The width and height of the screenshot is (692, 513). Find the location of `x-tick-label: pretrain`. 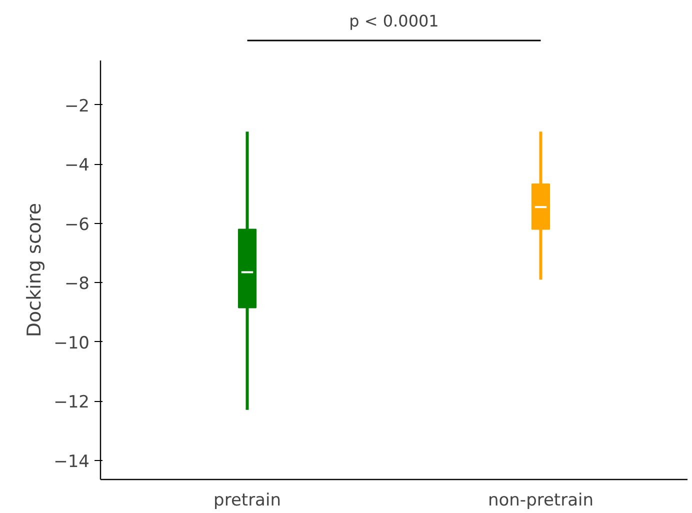

x-tick-label: pretrain is located at coordinates (247, 500).